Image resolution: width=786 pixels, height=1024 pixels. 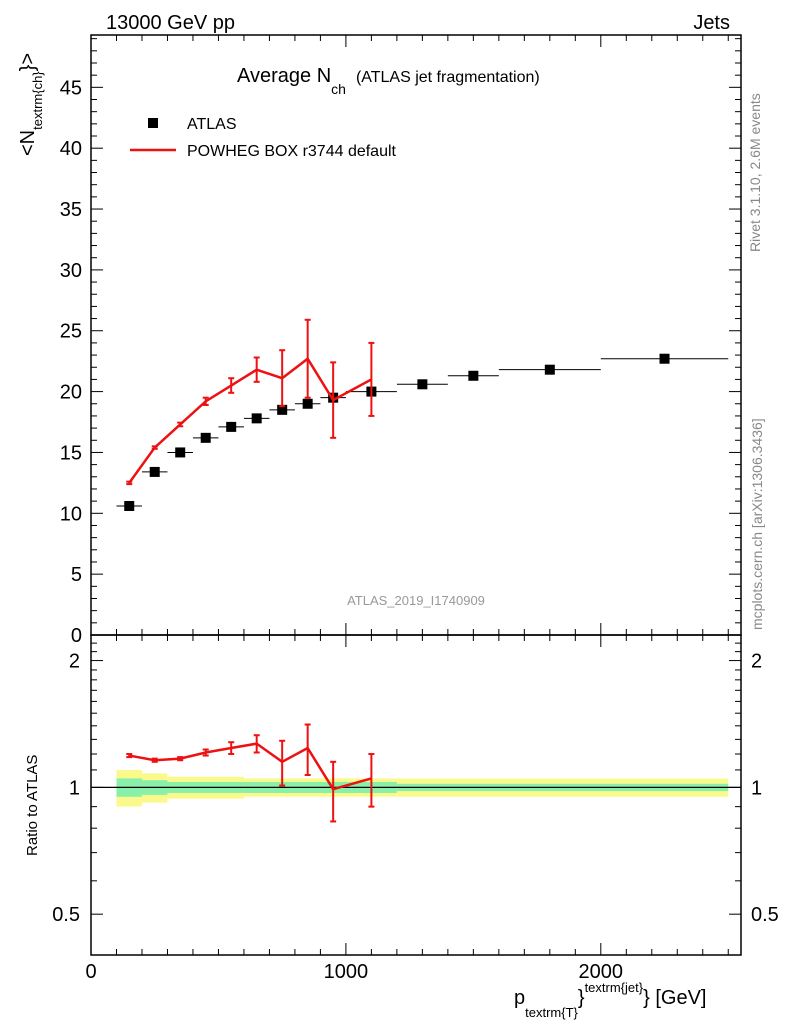 I want to click on header-left: 13000 GeV pp, so click(x=170, y=23).